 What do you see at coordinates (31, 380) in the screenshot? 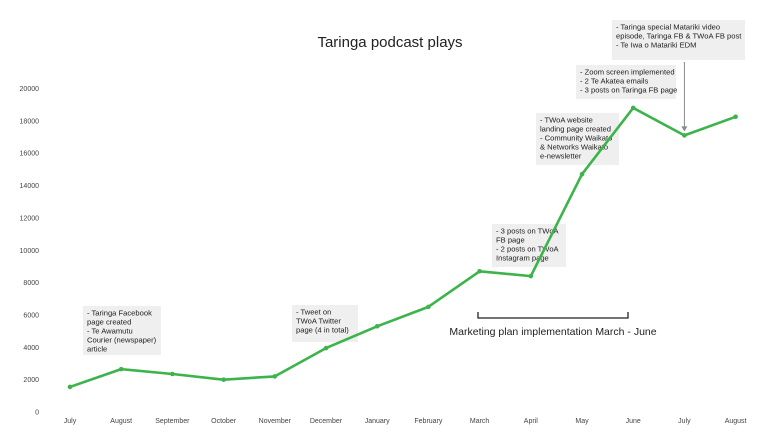
I see `y-tick-label: 2000` at bounding box center [31, 380].